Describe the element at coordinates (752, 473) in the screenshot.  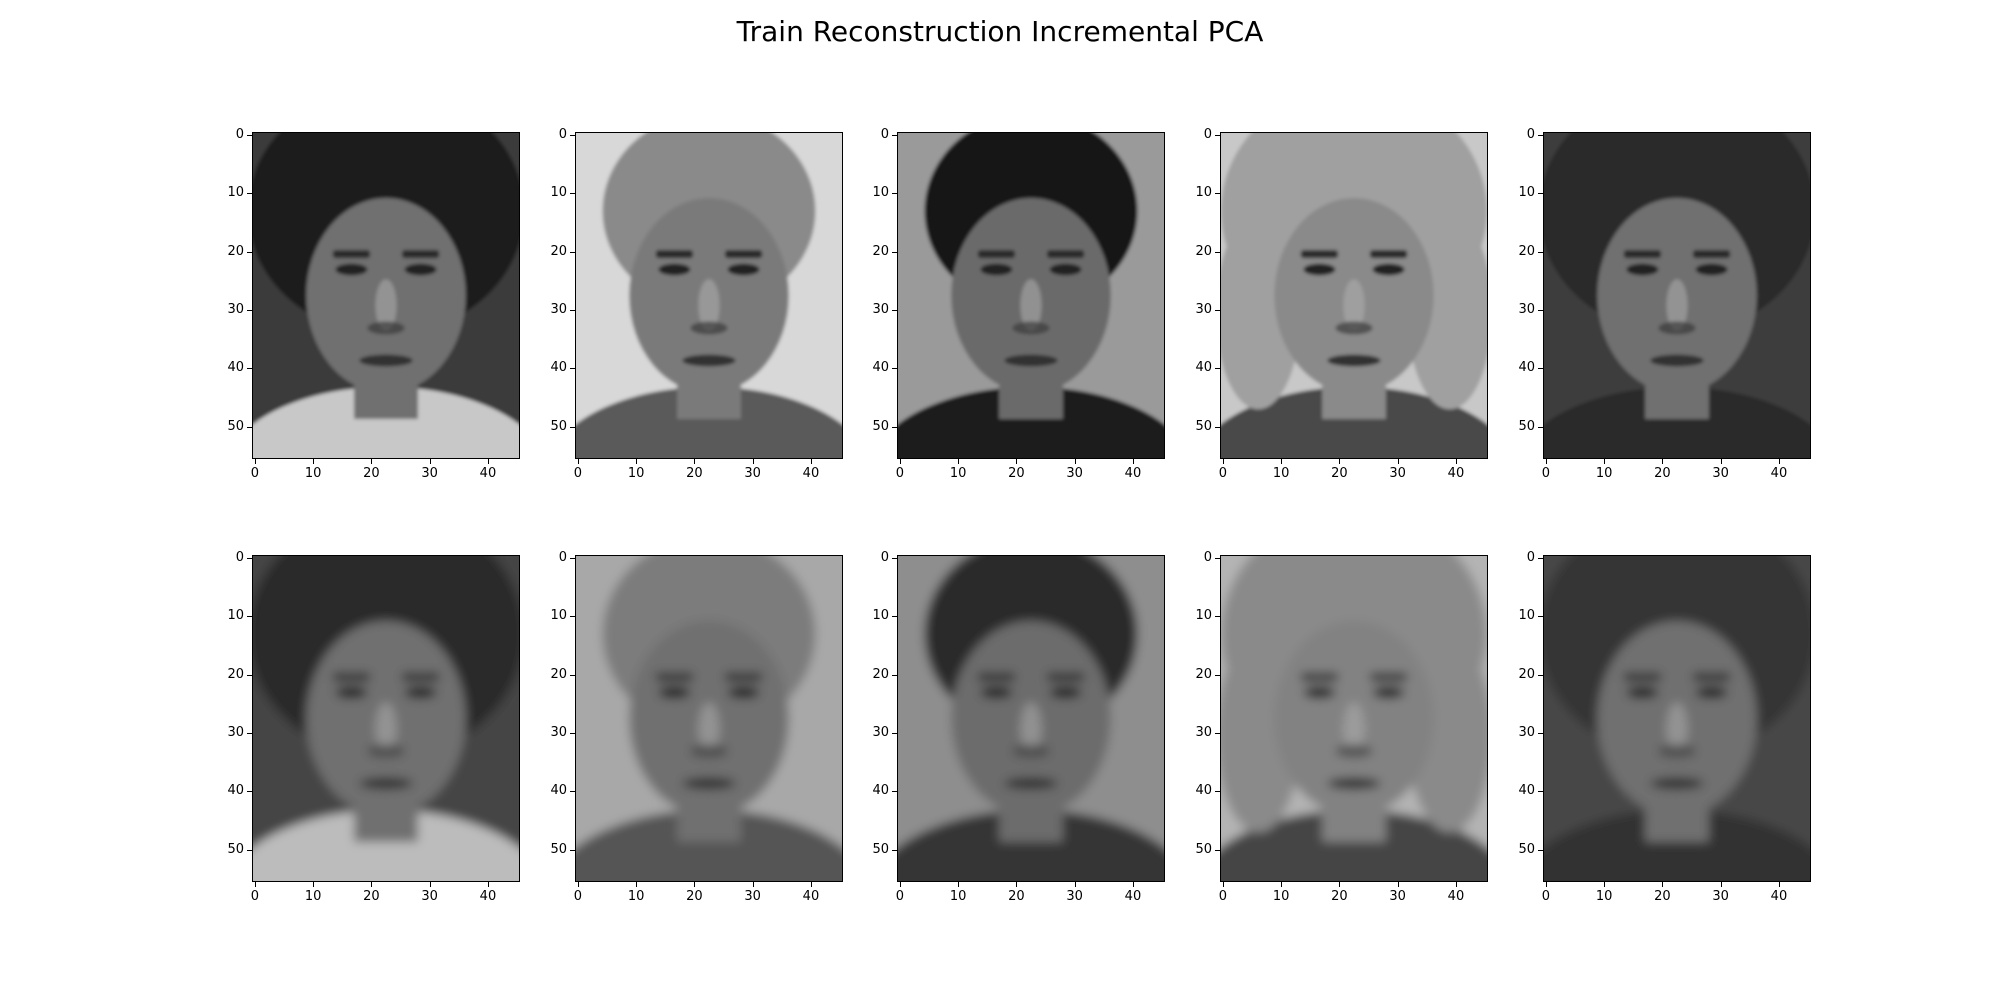
I see `x-tick-label: 30` at that location.